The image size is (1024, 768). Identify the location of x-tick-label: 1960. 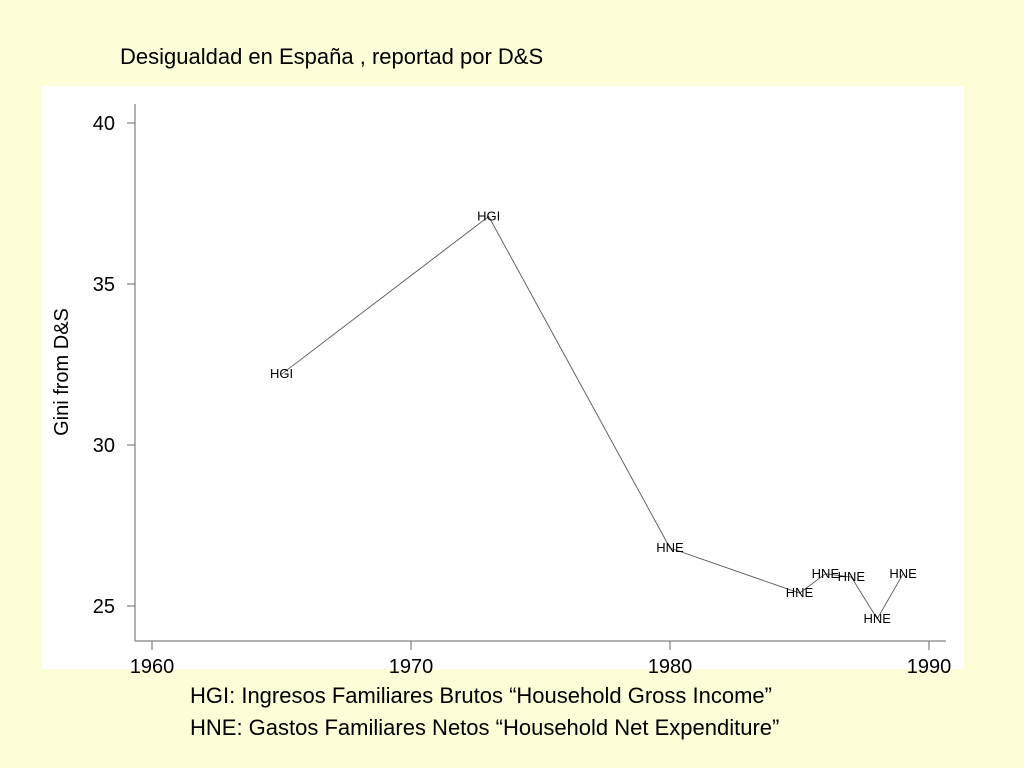
(152, 667).